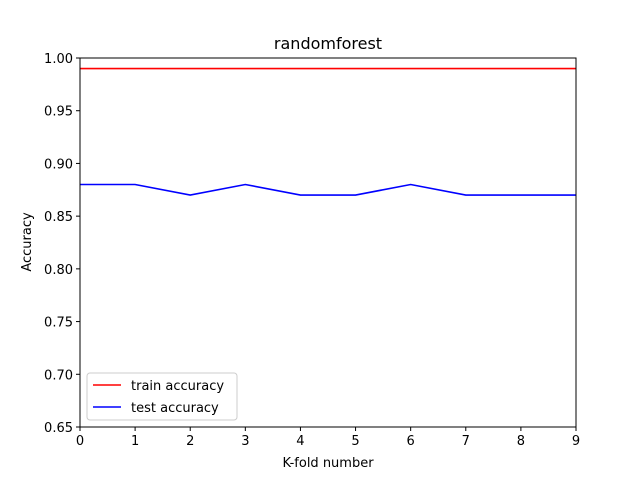 The image size is (640, 480). What do you see at coordinates (27, 242) in the screenshot?
I see `y-axis-label: Accuracy` at bounding box center [27, 242].